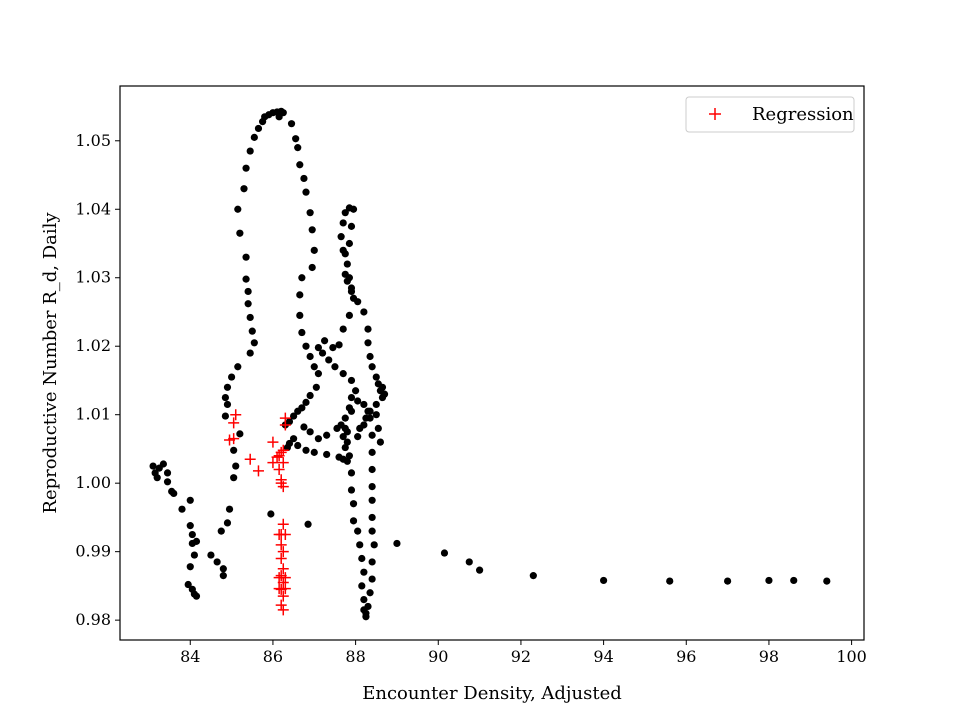 This screenshot has width=960, height=720. Describe the element at coordinates (438, 656) in the screenshot. I see `x-tick-label: 90` at that location.